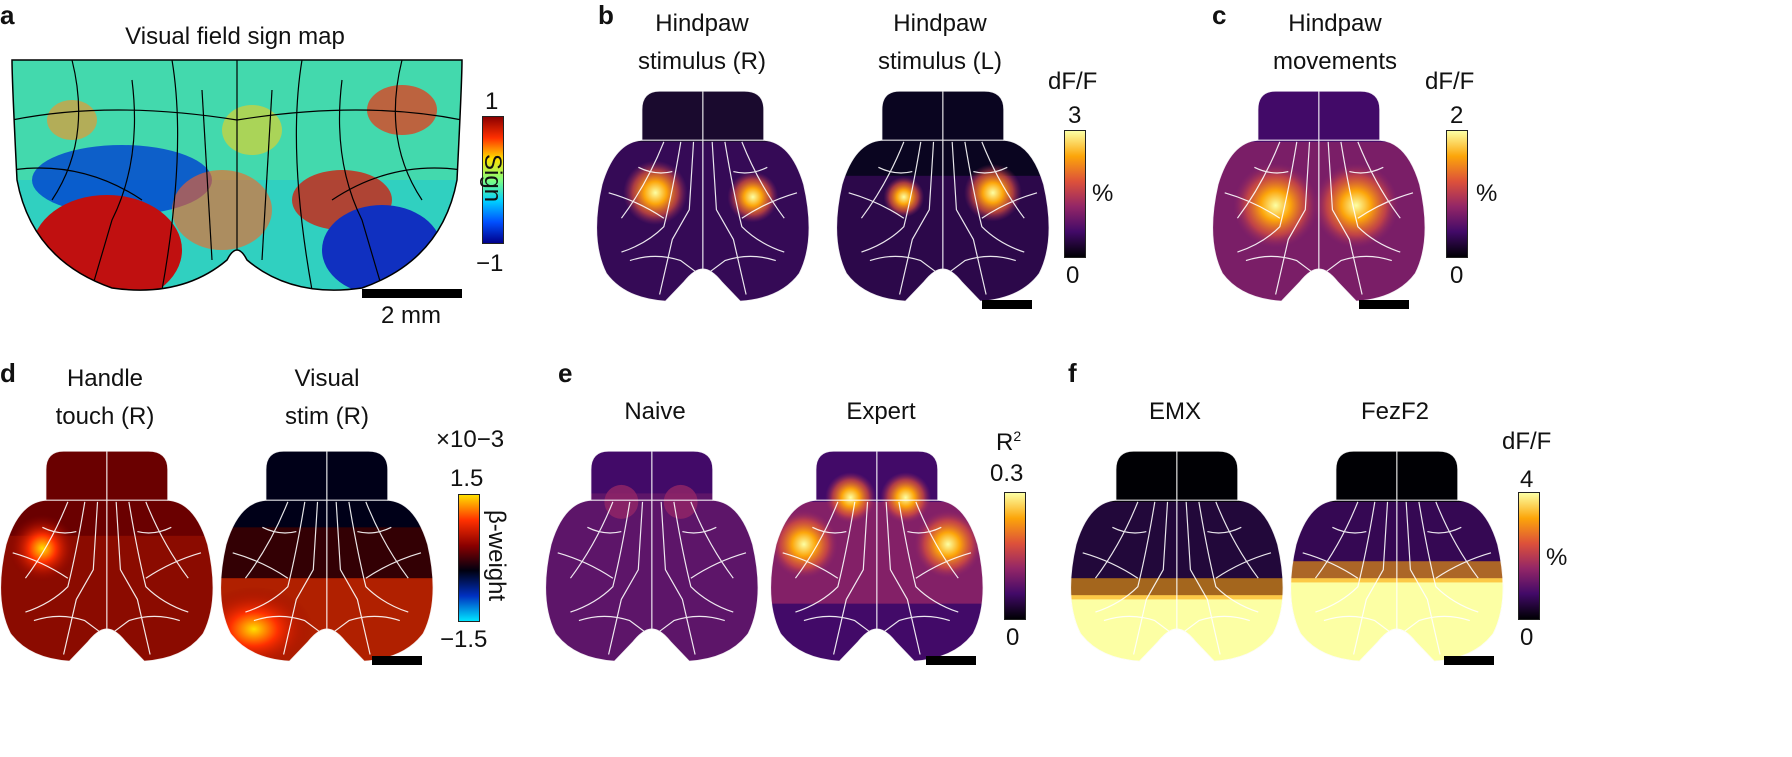 Image resolution: width=1792 pixels, height=757 pixels. I want to click on panel-f-title-left: EMX, so click(1174, 411).